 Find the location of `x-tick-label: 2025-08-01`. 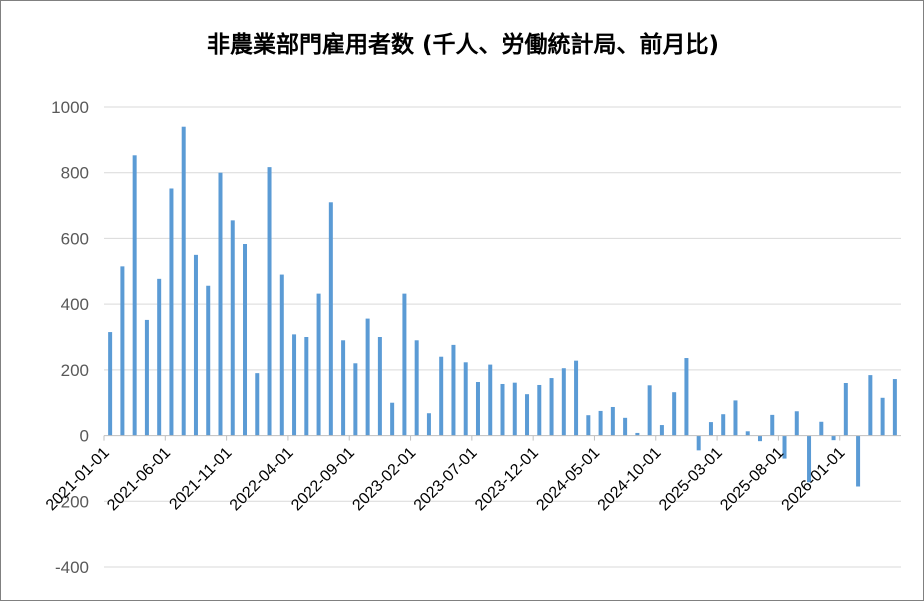

x-tick-label: 2025-08-01 is located at coordinates (752, 479).